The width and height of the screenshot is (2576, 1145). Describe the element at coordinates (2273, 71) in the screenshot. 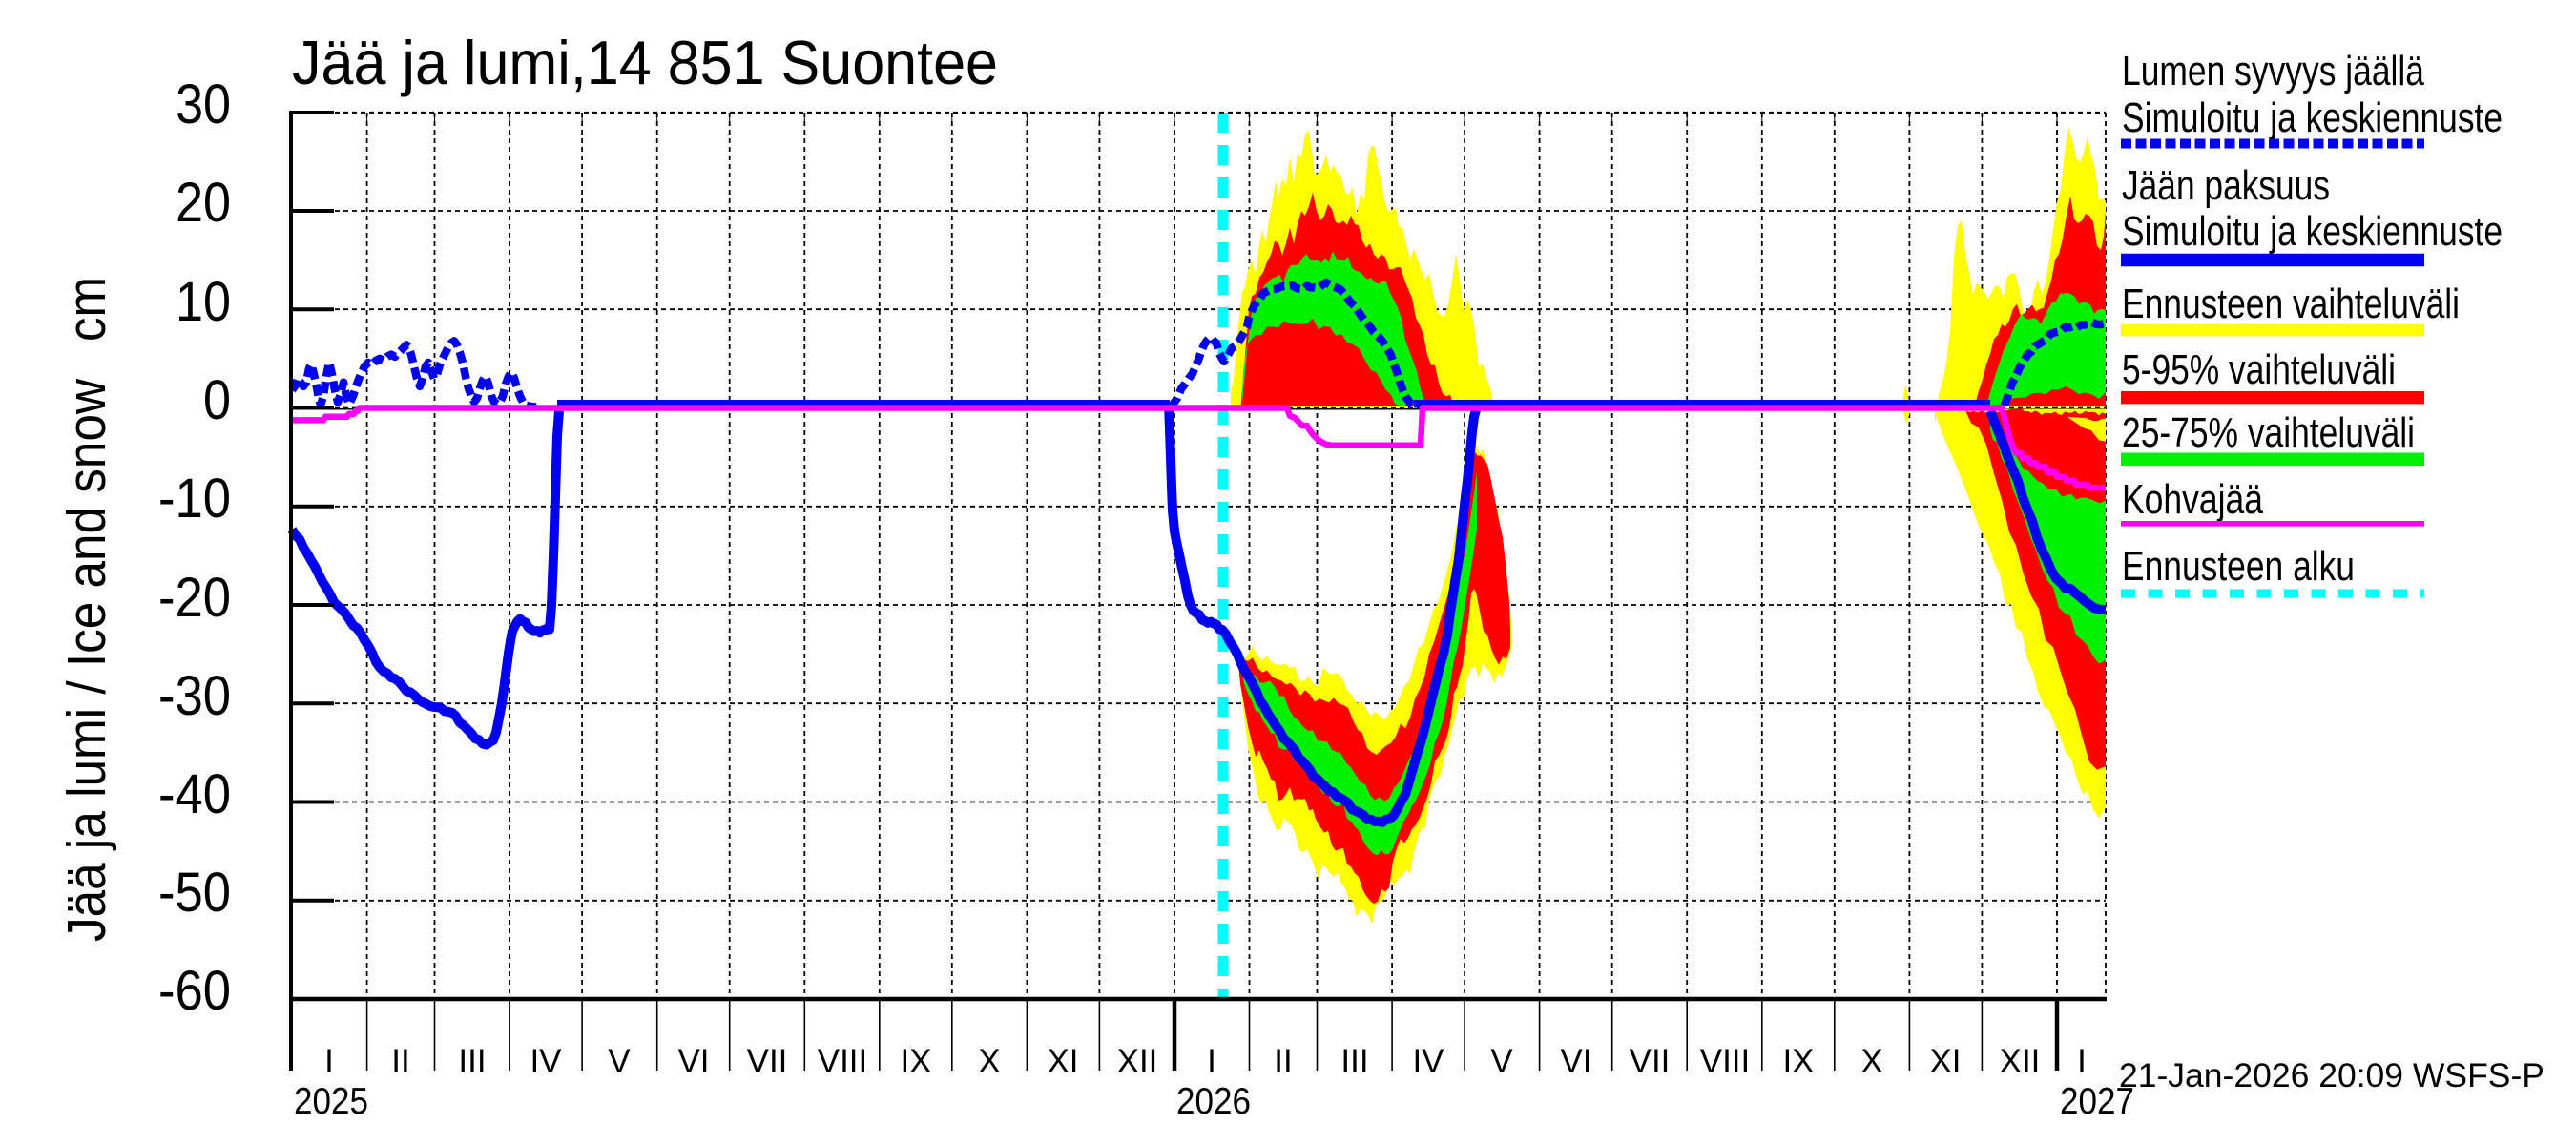

I see `svg-text: Lumen syvyys jäällä` at that location.